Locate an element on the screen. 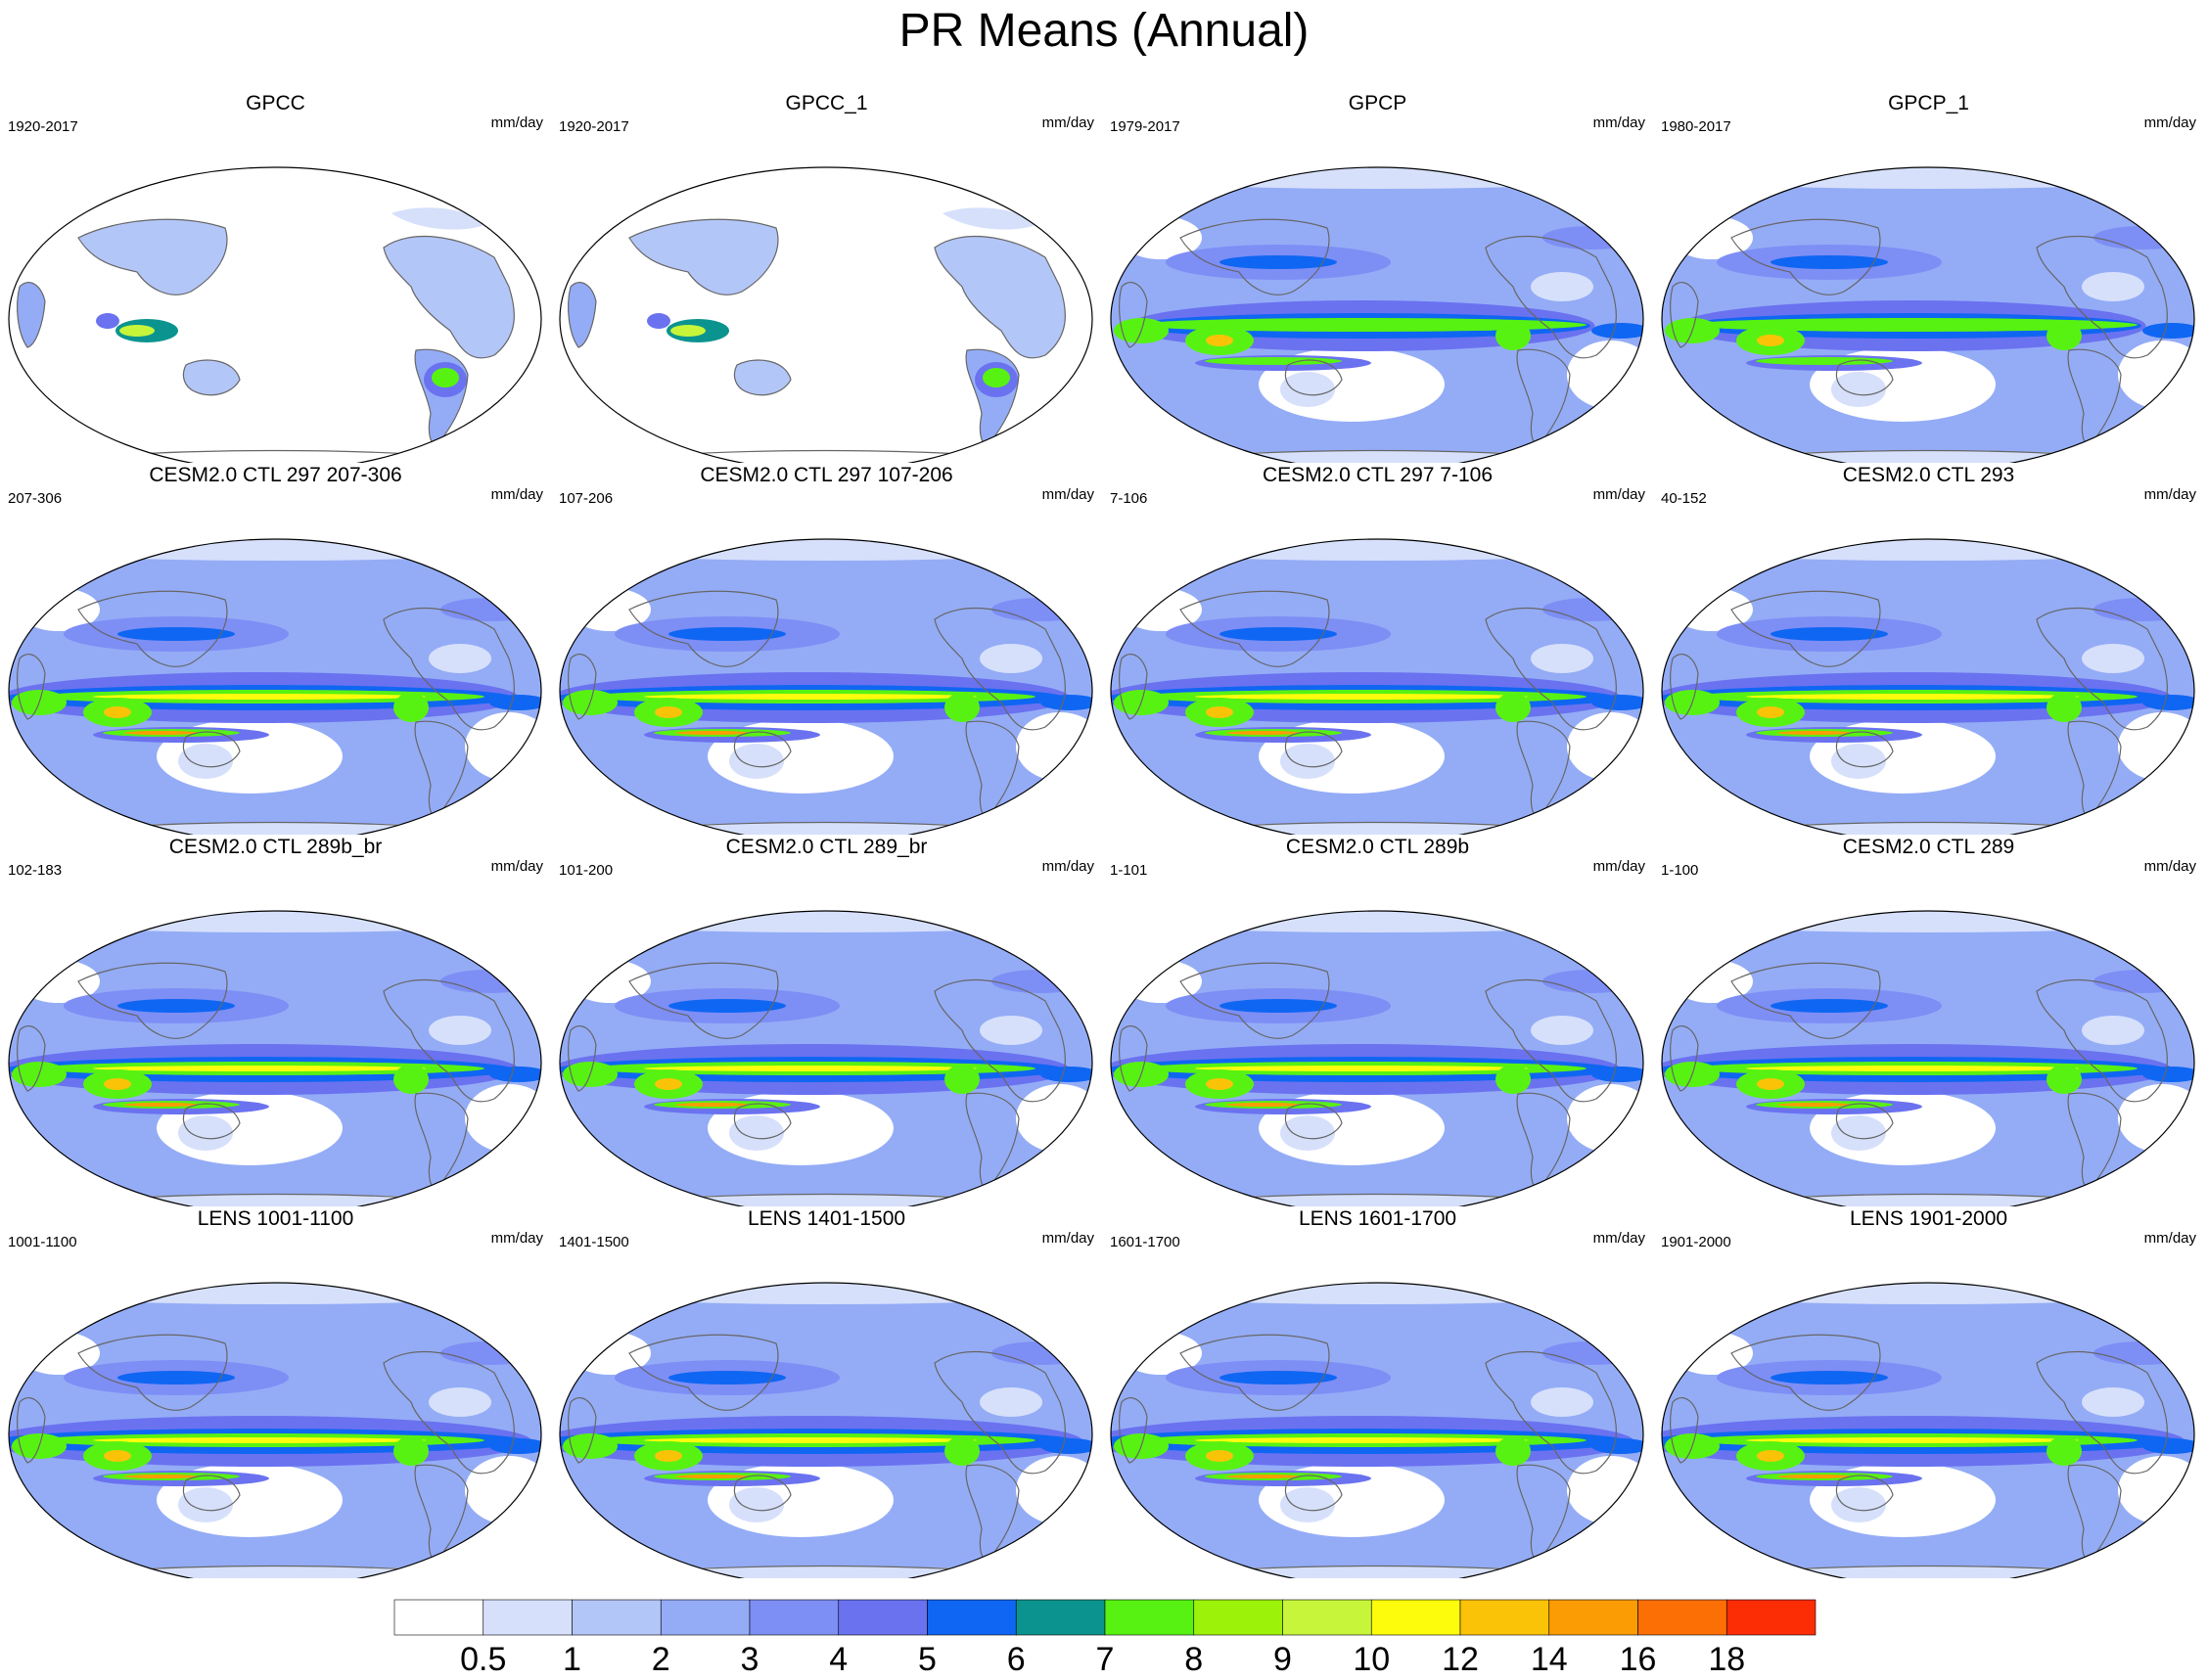 The image size is (2208, 1680). panel-period: 1001-1100 is located at coordinates (42, 1242).